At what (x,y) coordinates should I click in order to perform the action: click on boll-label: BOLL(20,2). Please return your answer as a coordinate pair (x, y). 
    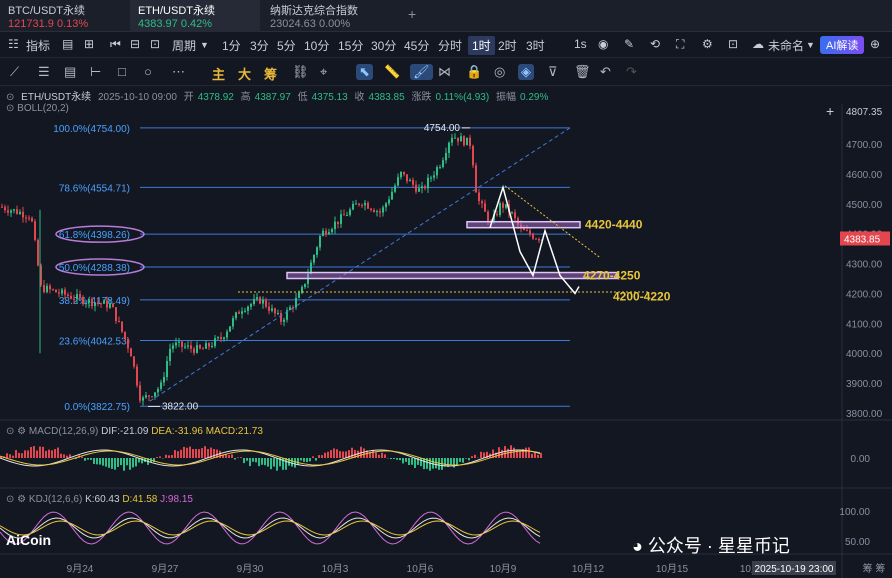
    Looking at the image, I should click on (43, 108).